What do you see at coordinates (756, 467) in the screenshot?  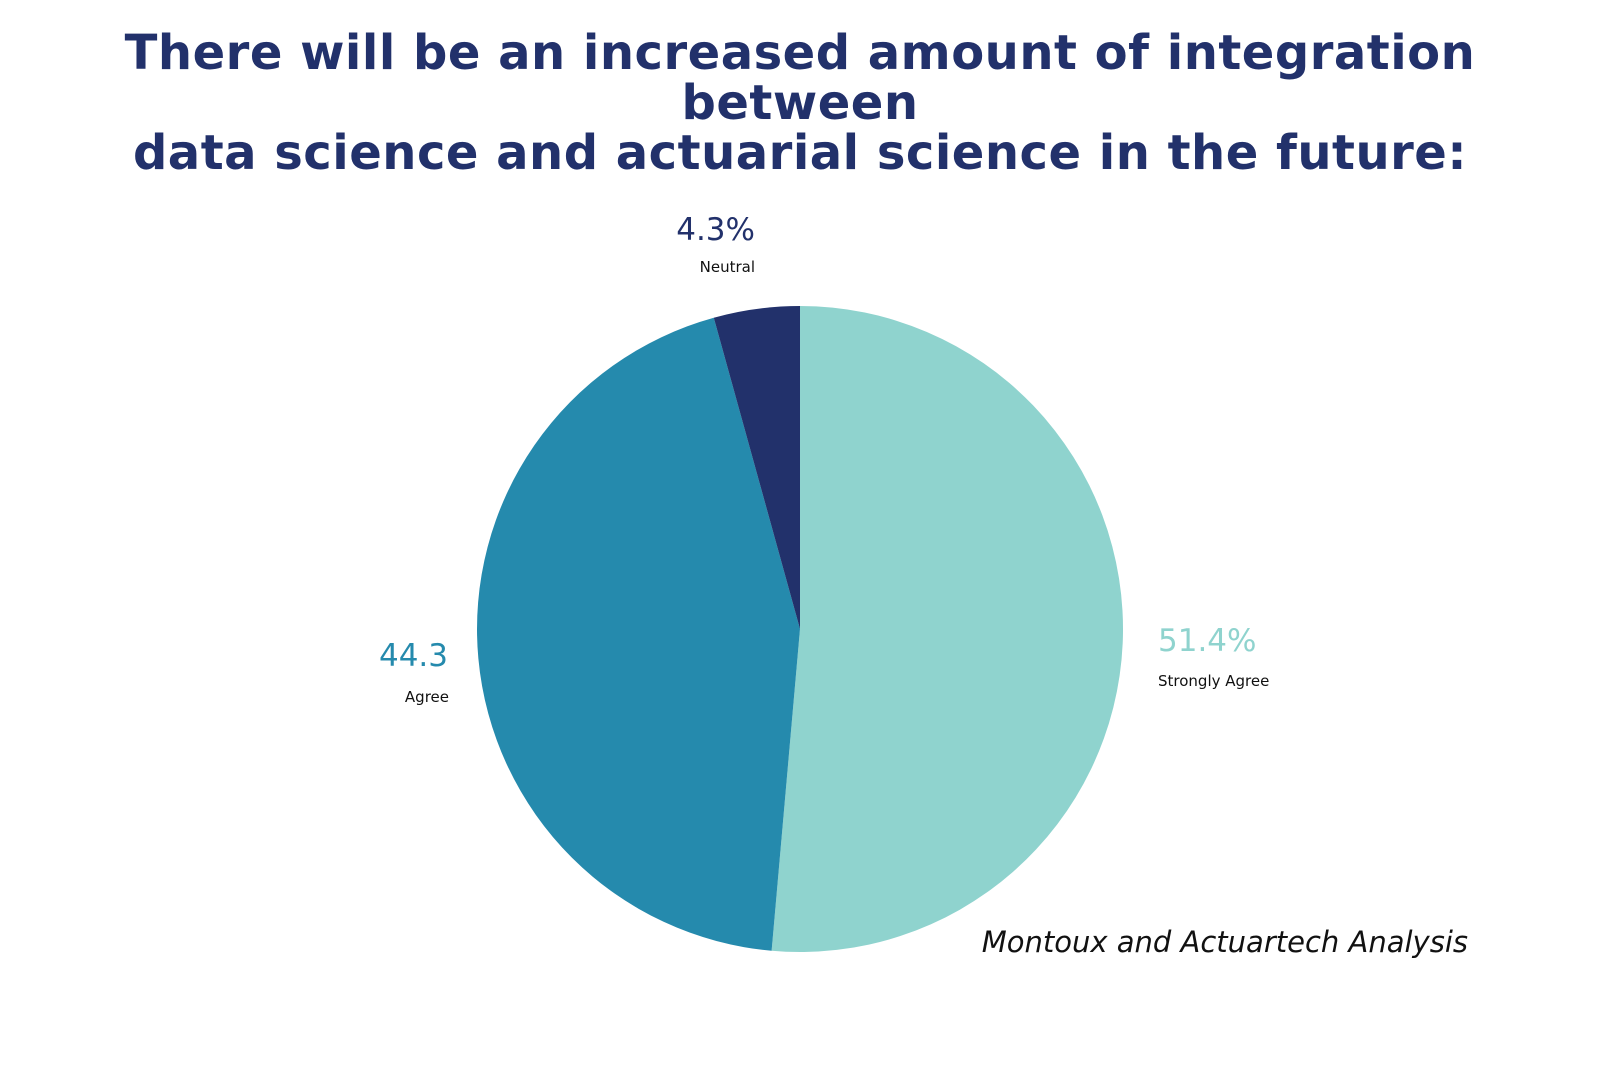 I see `pie-slice-neutral` at bounding box center [756, 467].